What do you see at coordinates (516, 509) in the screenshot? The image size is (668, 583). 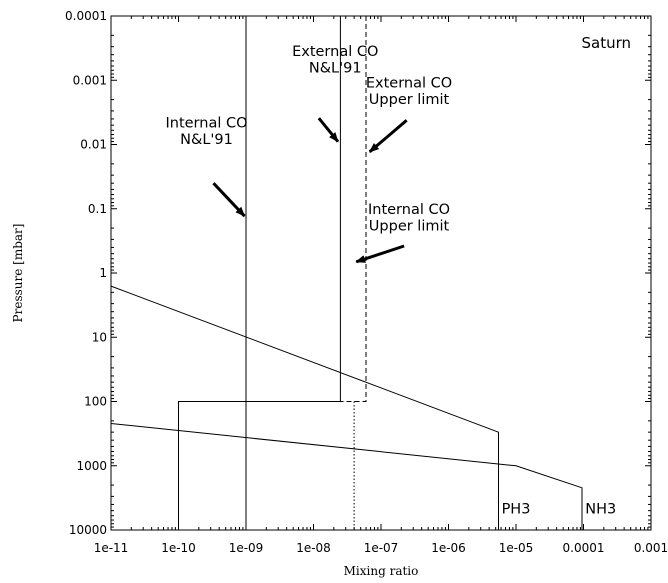 I see `annotation-label: PH3` at bounding box center [516, 509].